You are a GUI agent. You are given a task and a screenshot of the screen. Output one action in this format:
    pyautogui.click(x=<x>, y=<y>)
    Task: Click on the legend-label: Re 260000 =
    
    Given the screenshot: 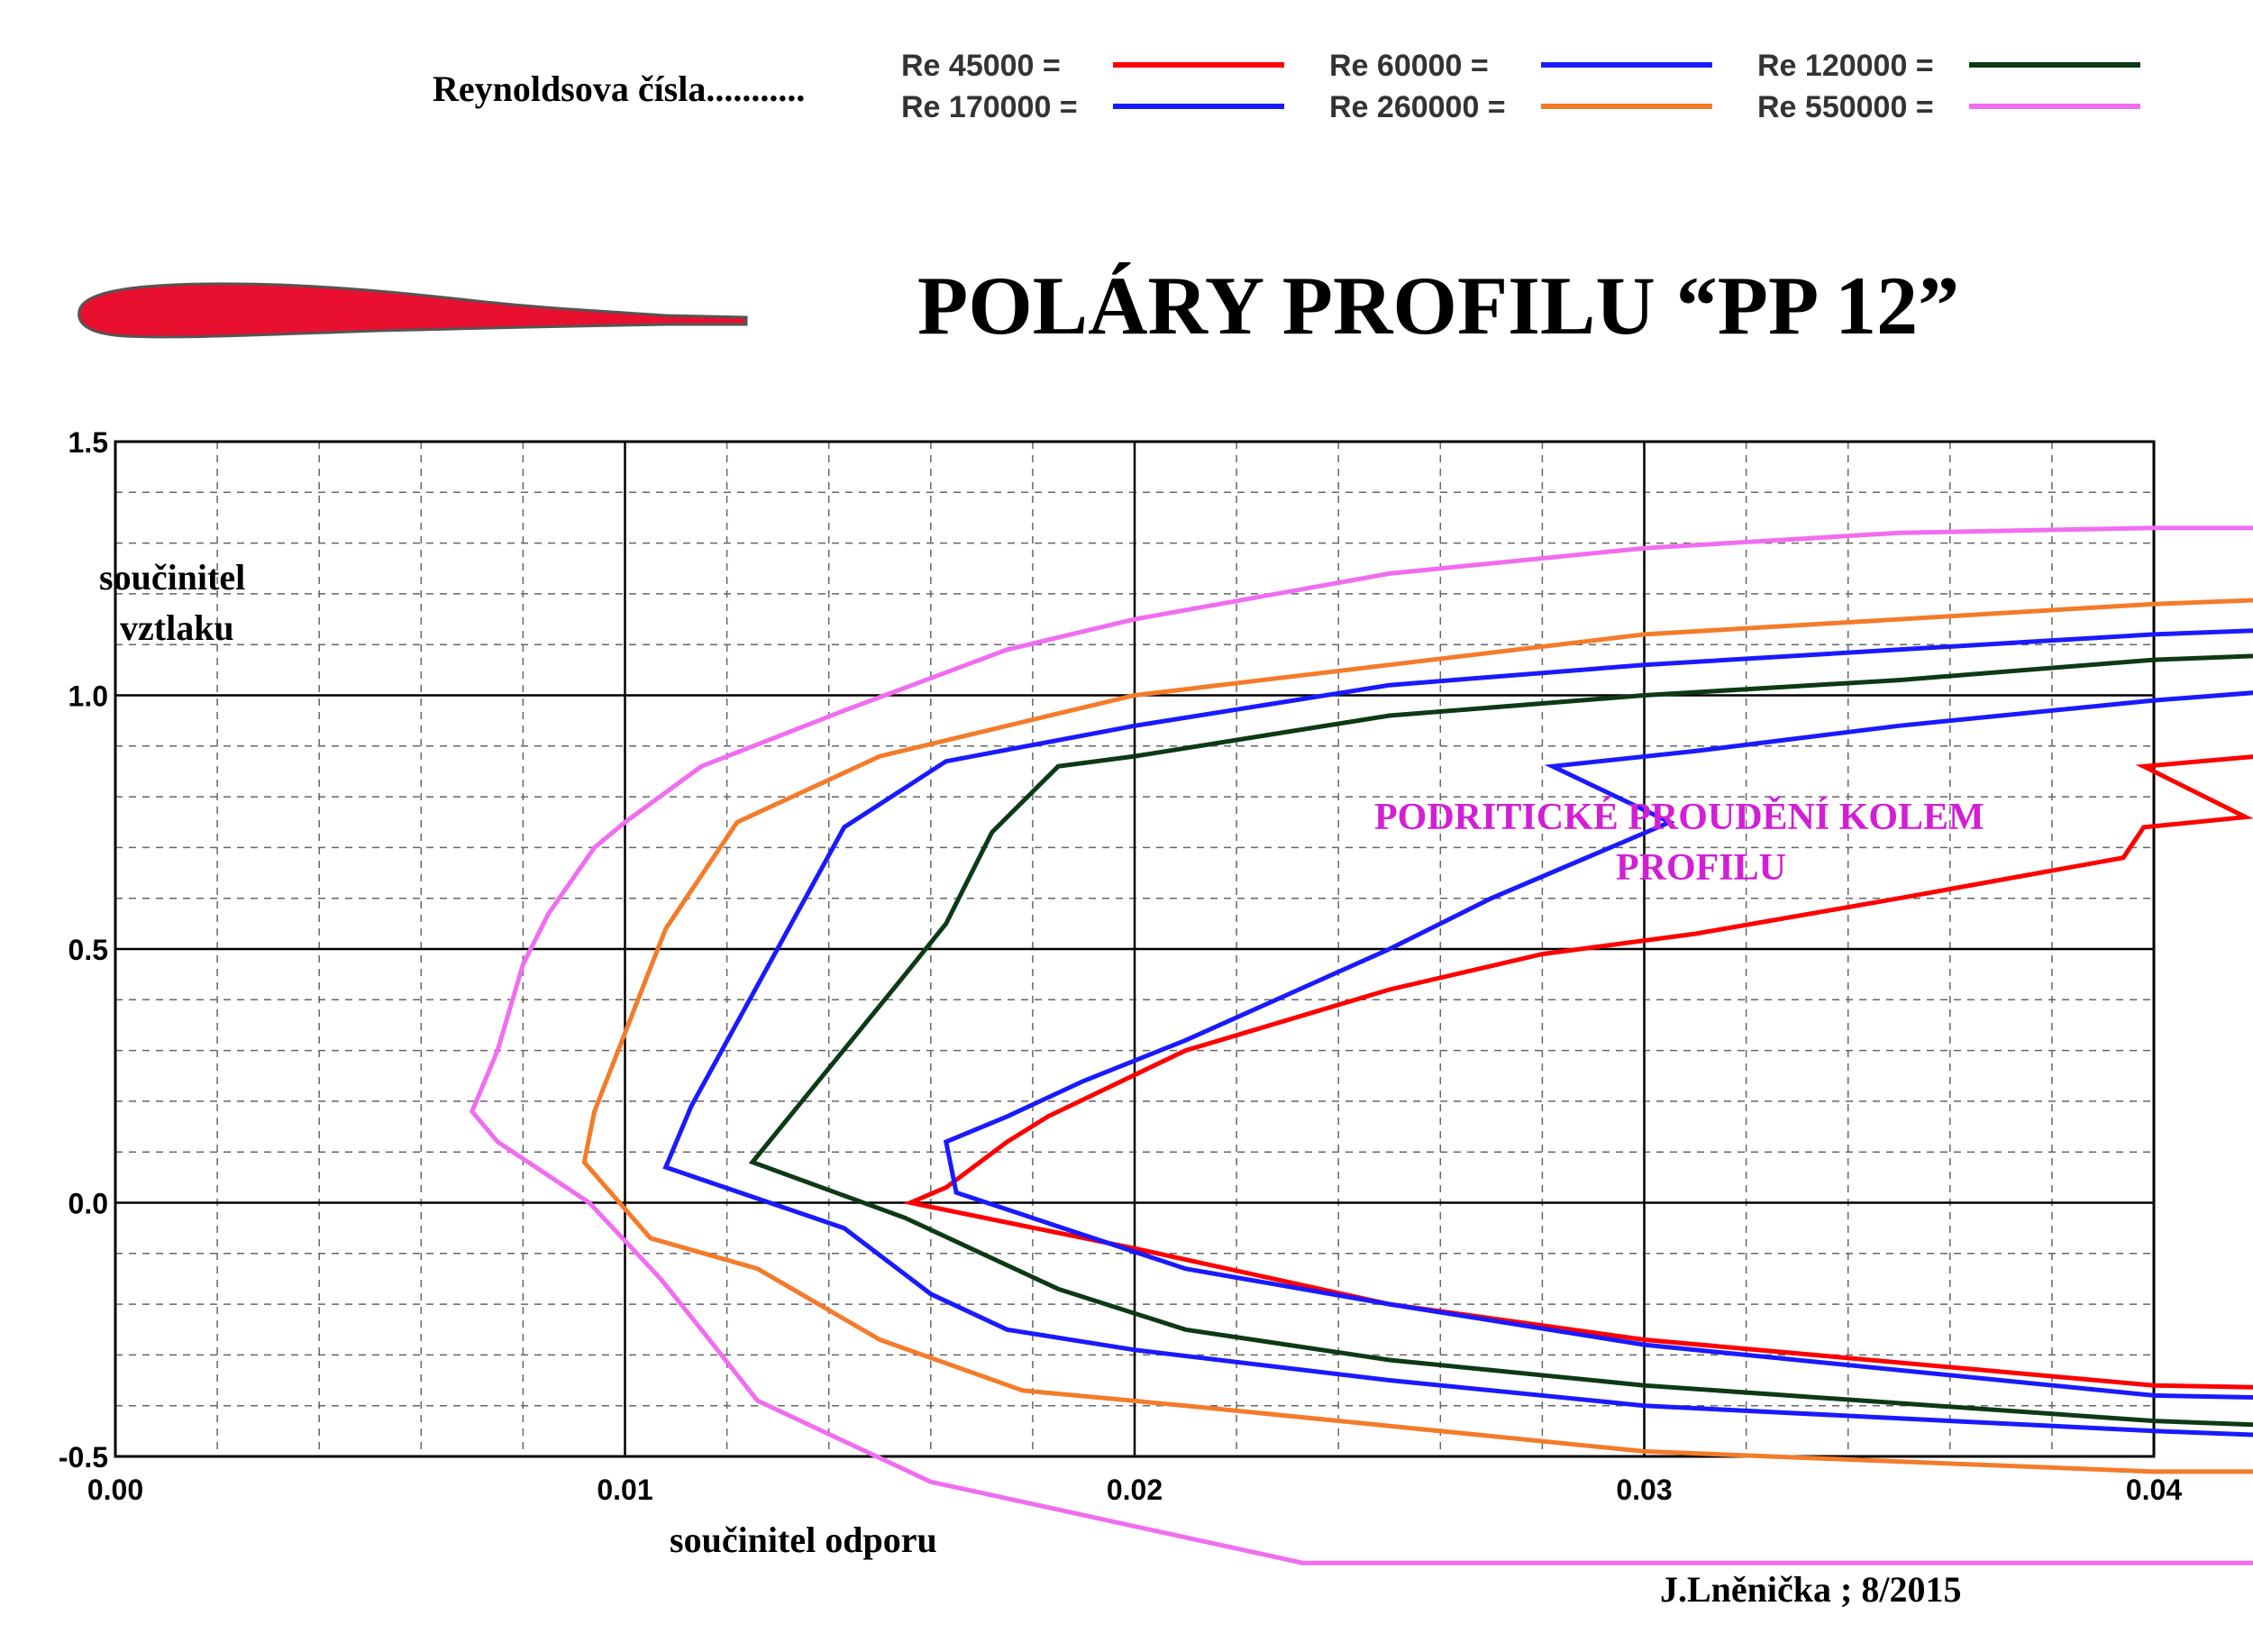 What is the action you would take?
    pyautogui.click(x=1417, y=107)
    